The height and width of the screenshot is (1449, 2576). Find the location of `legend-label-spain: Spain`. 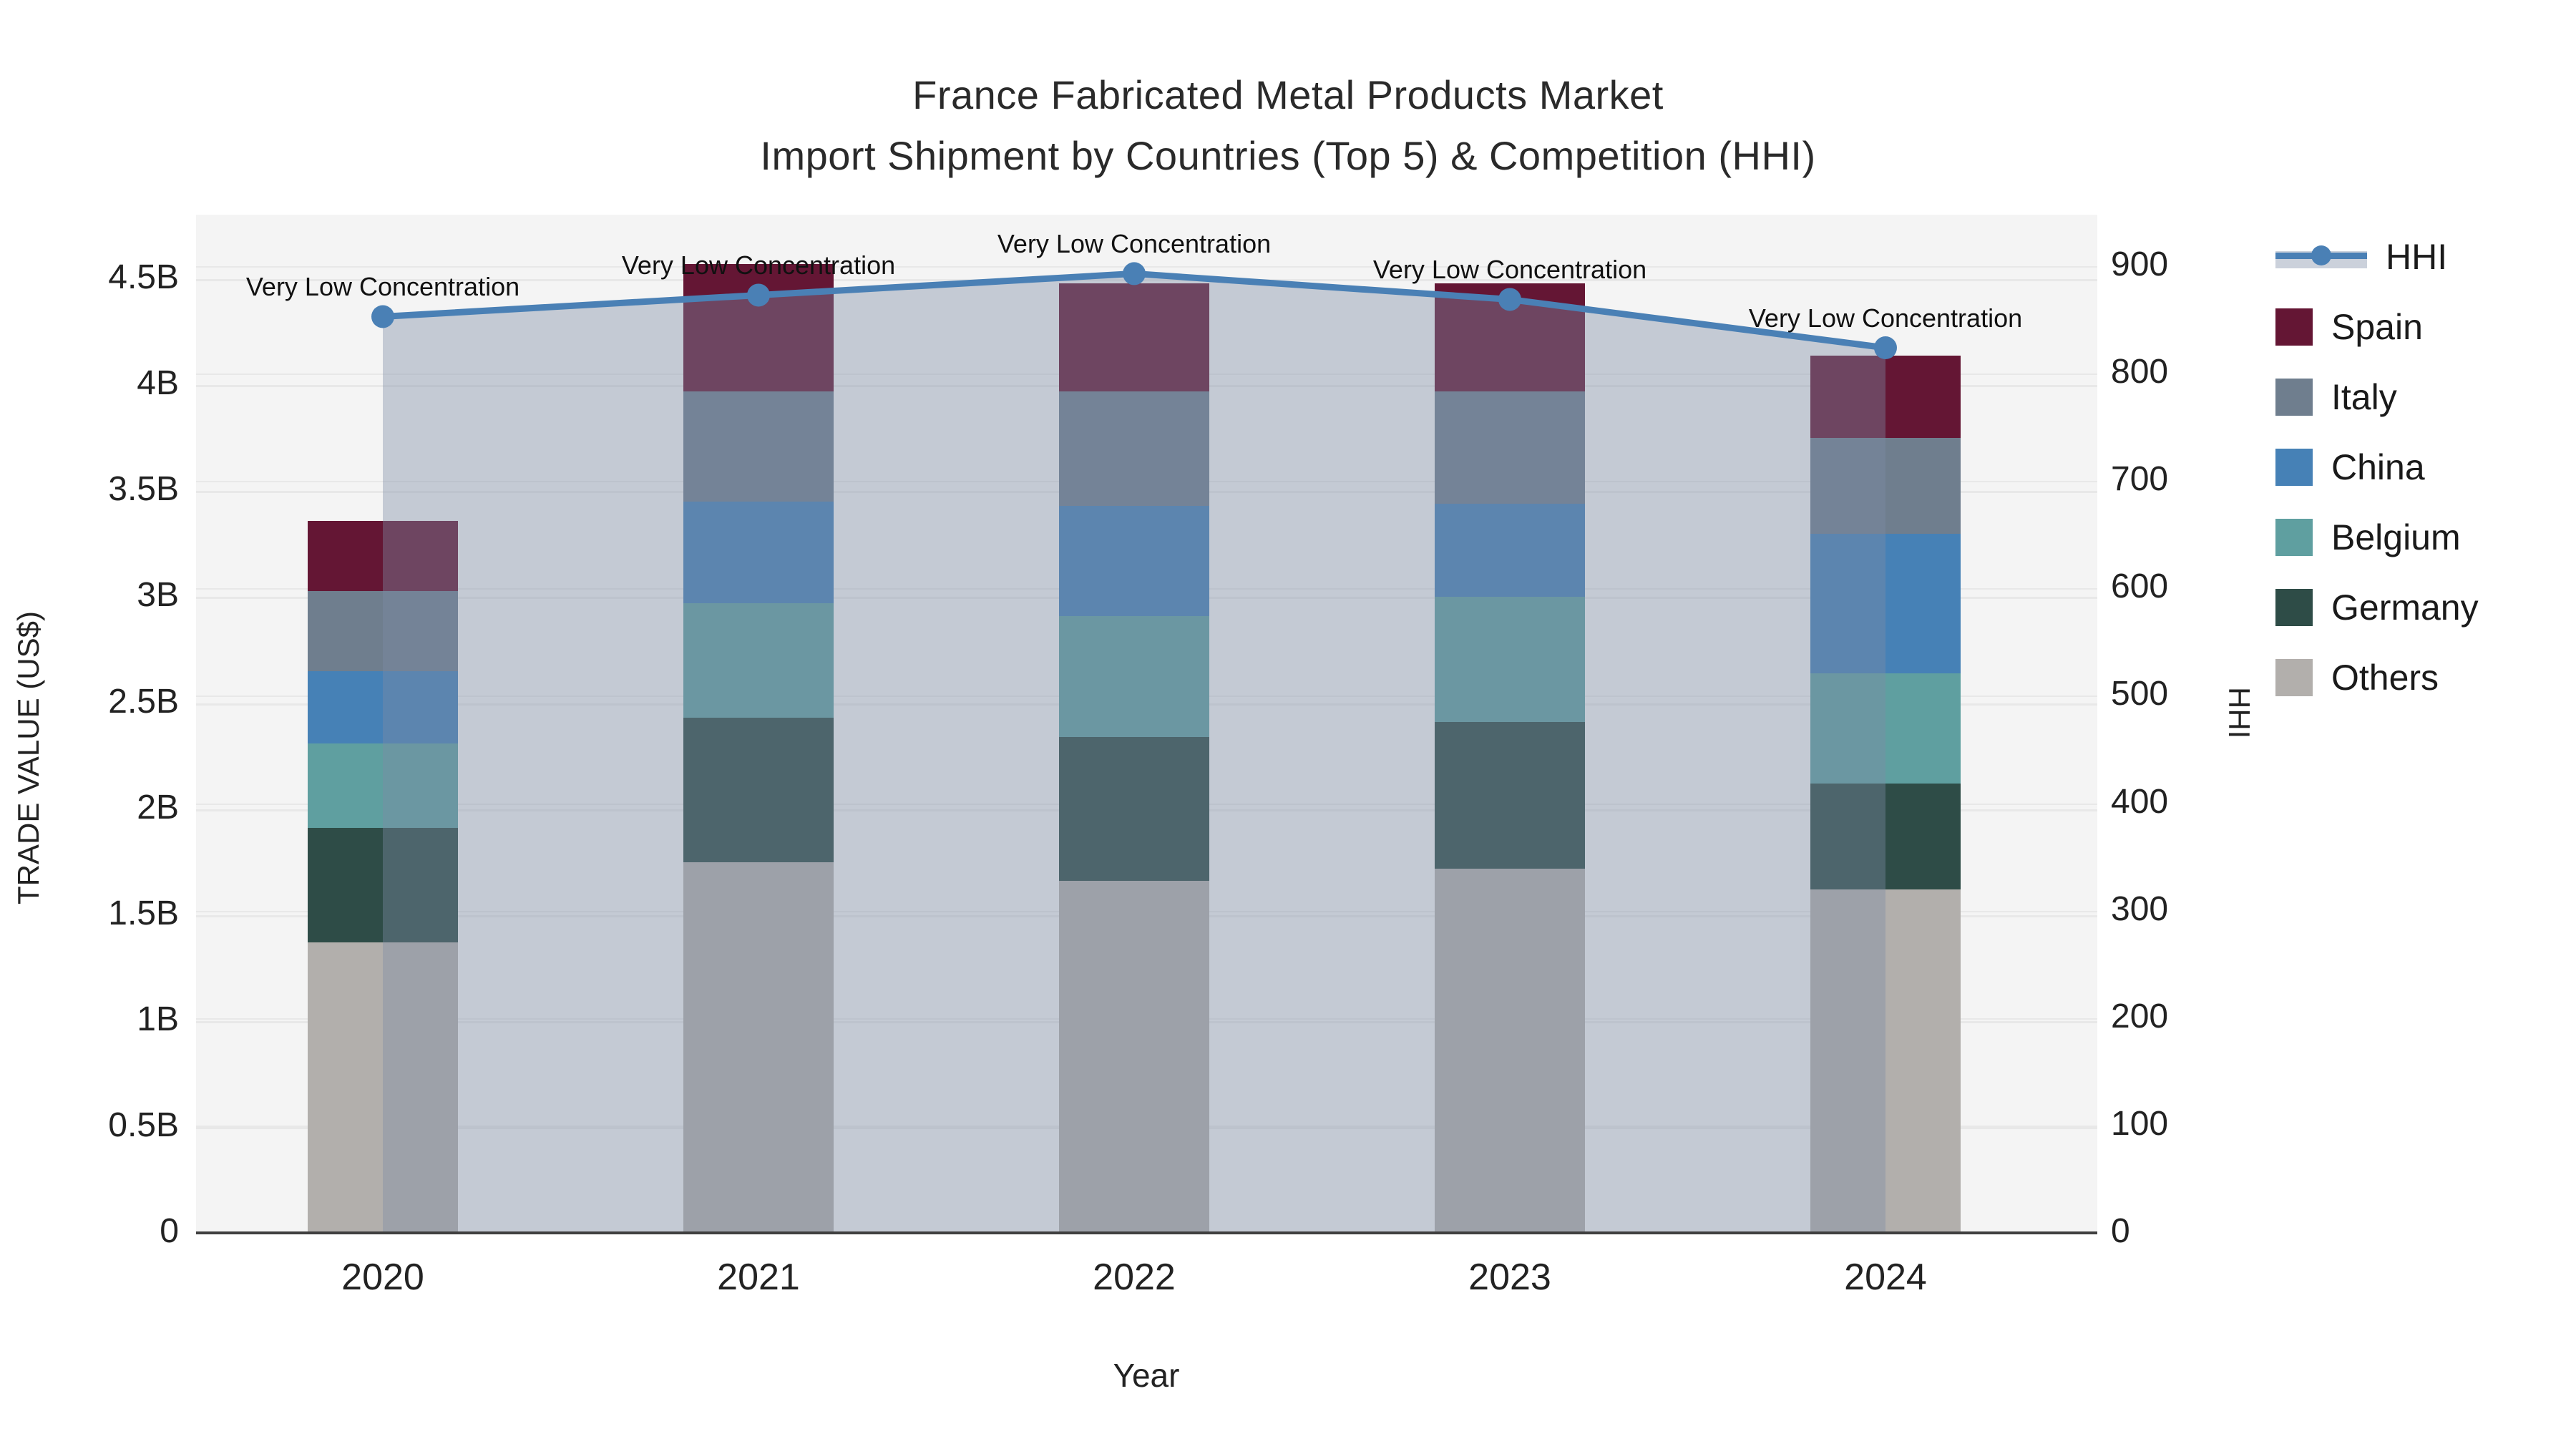

legend-label-spain: Spain is located at coordinates (2377, 327).